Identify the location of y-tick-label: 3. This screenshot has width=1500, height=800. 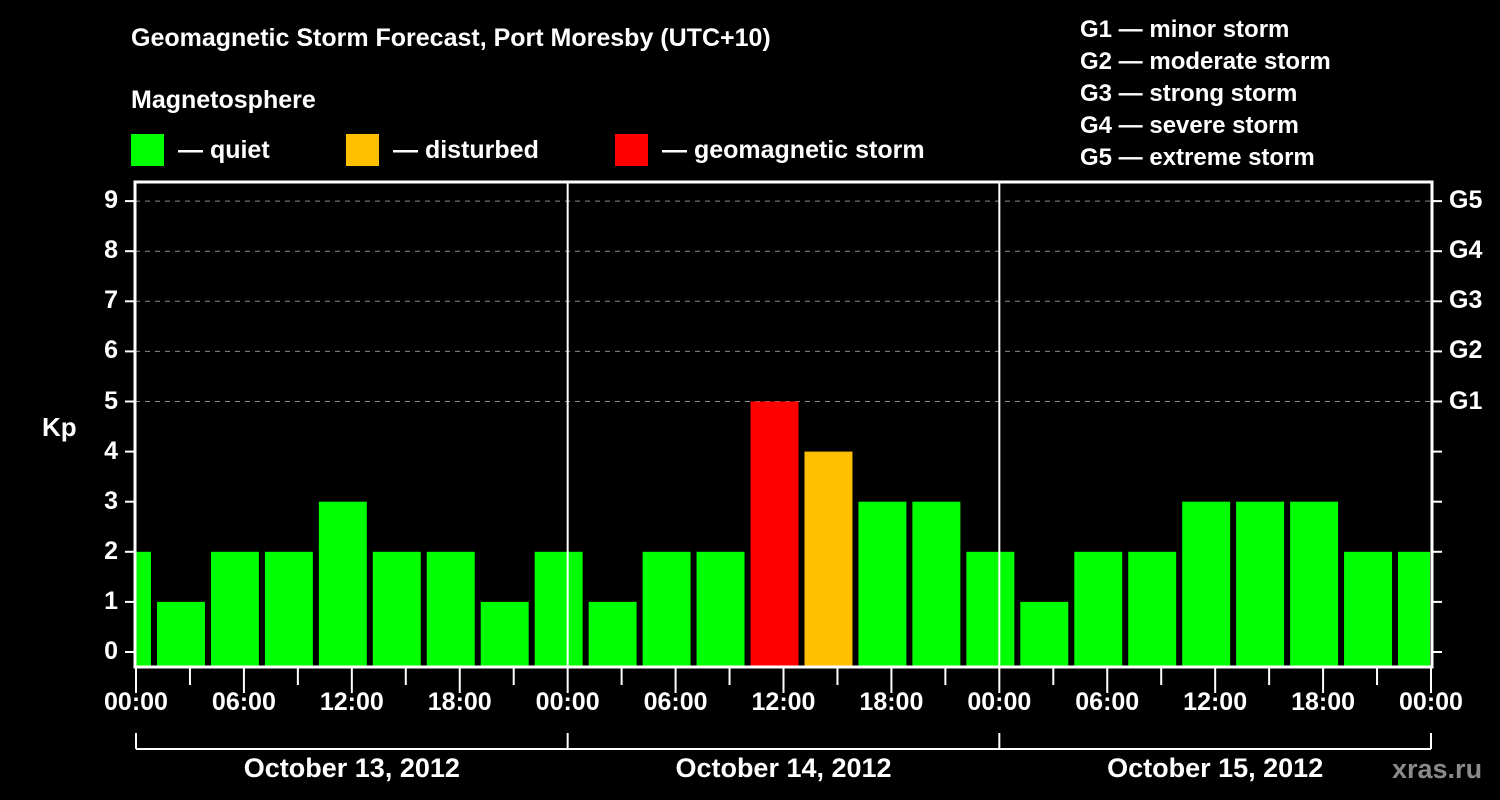
(111, 500).